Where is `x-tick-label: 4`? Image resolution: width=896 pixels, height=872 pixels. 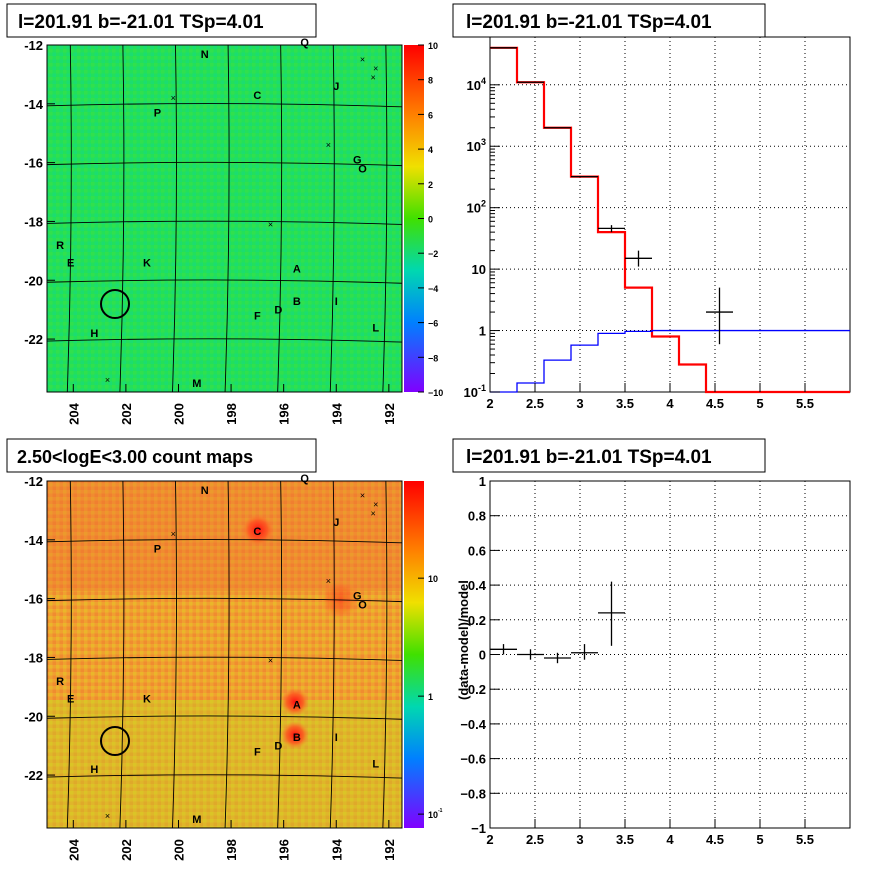
x-tick-label: 4 is located at coordinates (670, 403).